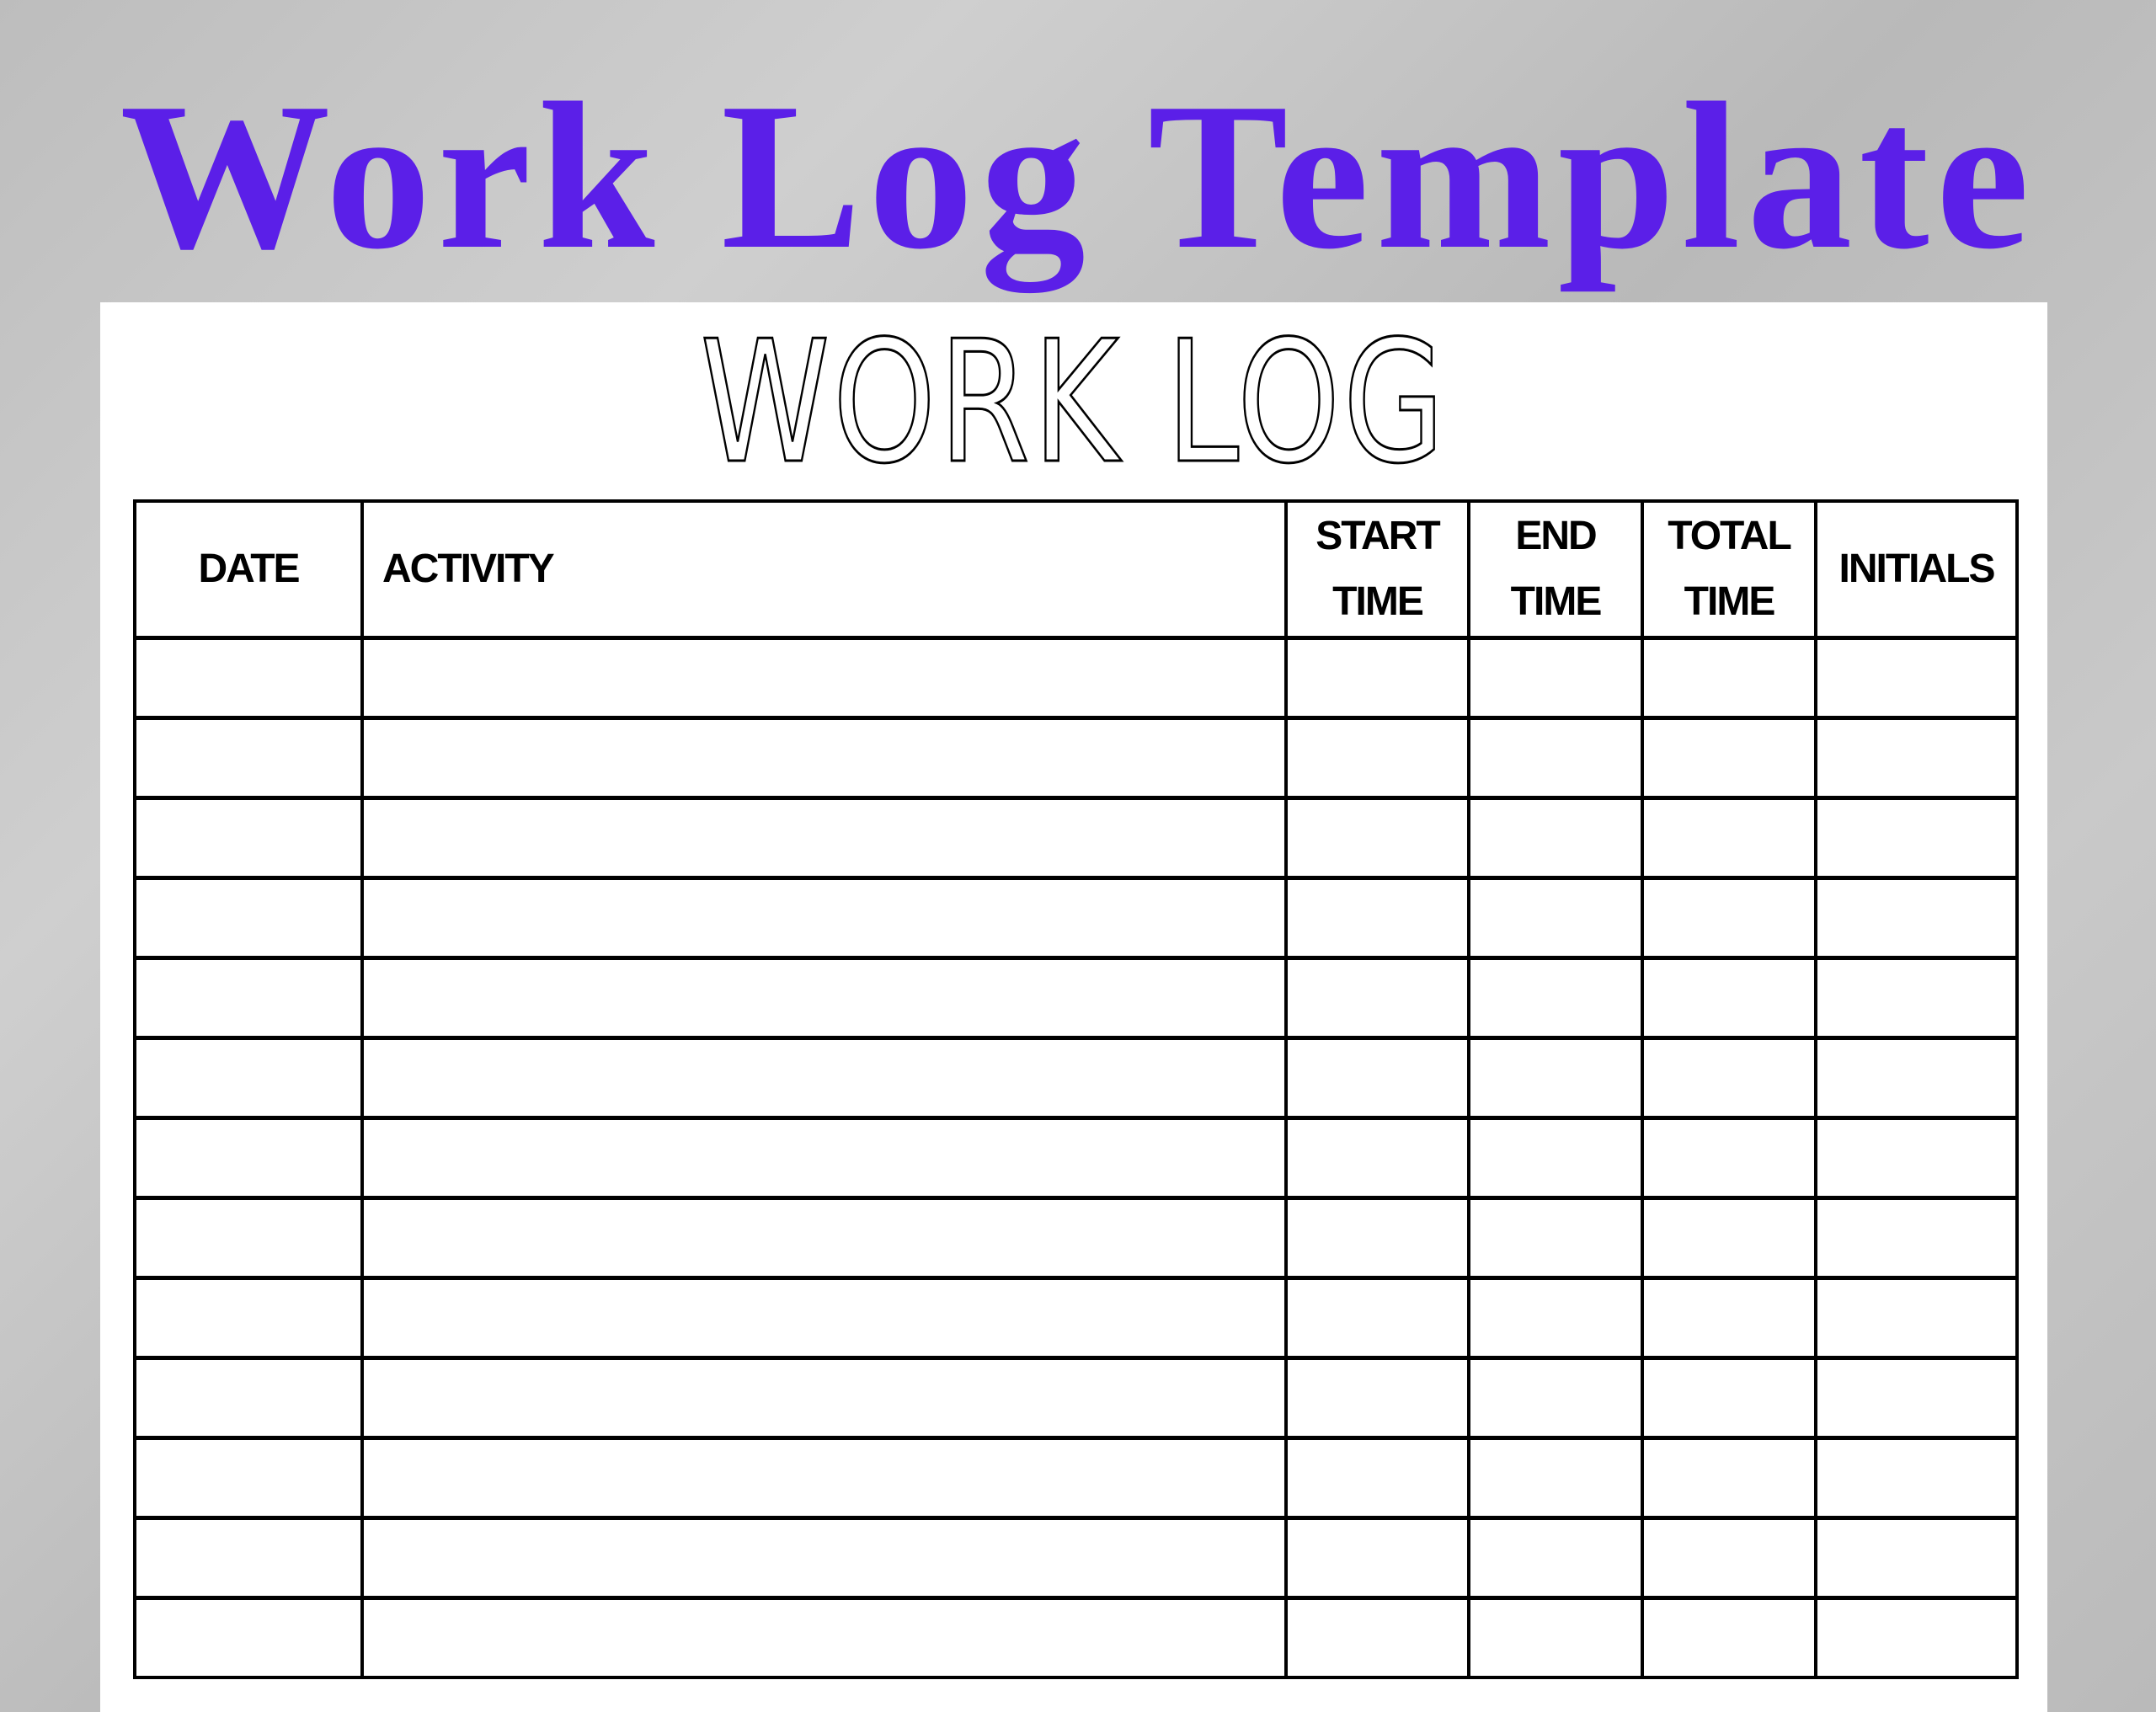 The width and height of the screenshot is (2156, 1712). Describe the element at coordinates (824, 569) in the screenshot. I see `column-header-activity: ACTIVITY` at that location.